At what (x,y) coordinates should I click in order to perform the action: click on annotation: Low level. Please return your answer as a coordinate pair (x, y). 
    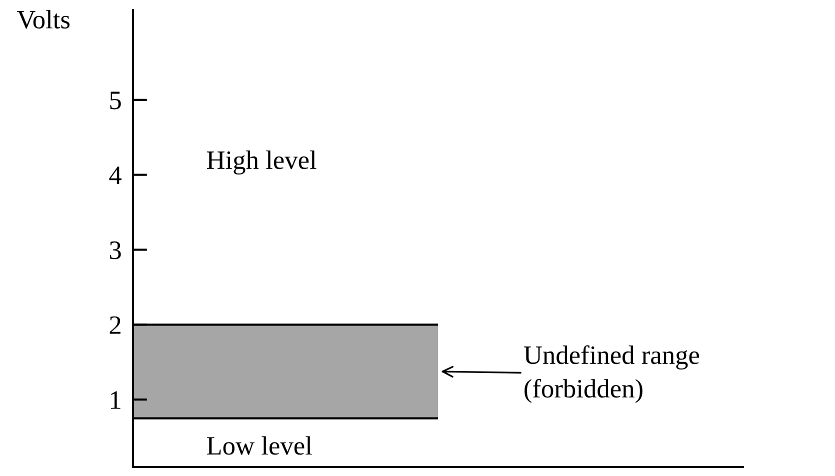
    Looking at the image, I should click on (259, 445).